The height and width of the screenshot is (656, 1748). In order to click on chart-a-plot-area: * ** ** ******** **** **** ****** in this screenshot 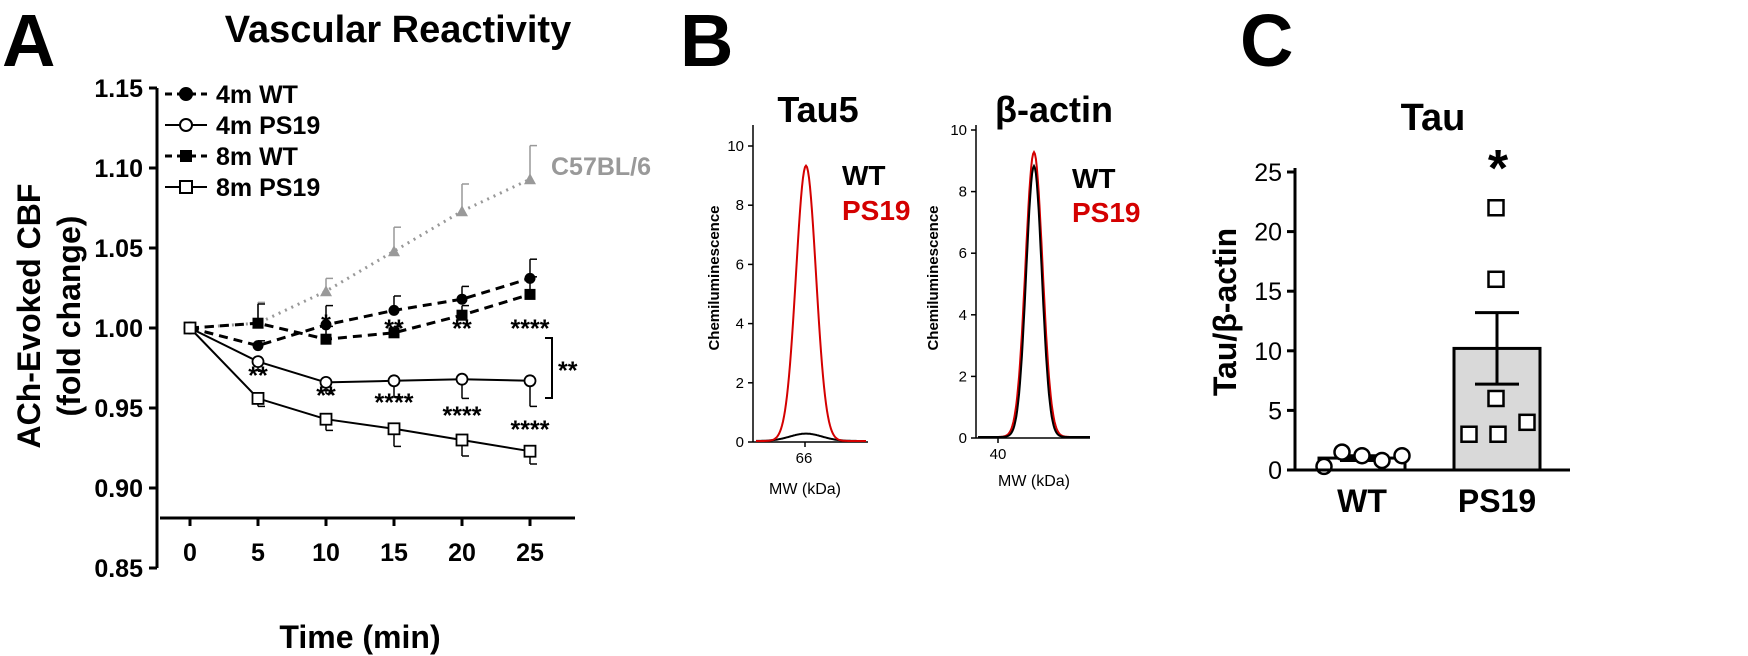, I will do `click(380, 304)`.